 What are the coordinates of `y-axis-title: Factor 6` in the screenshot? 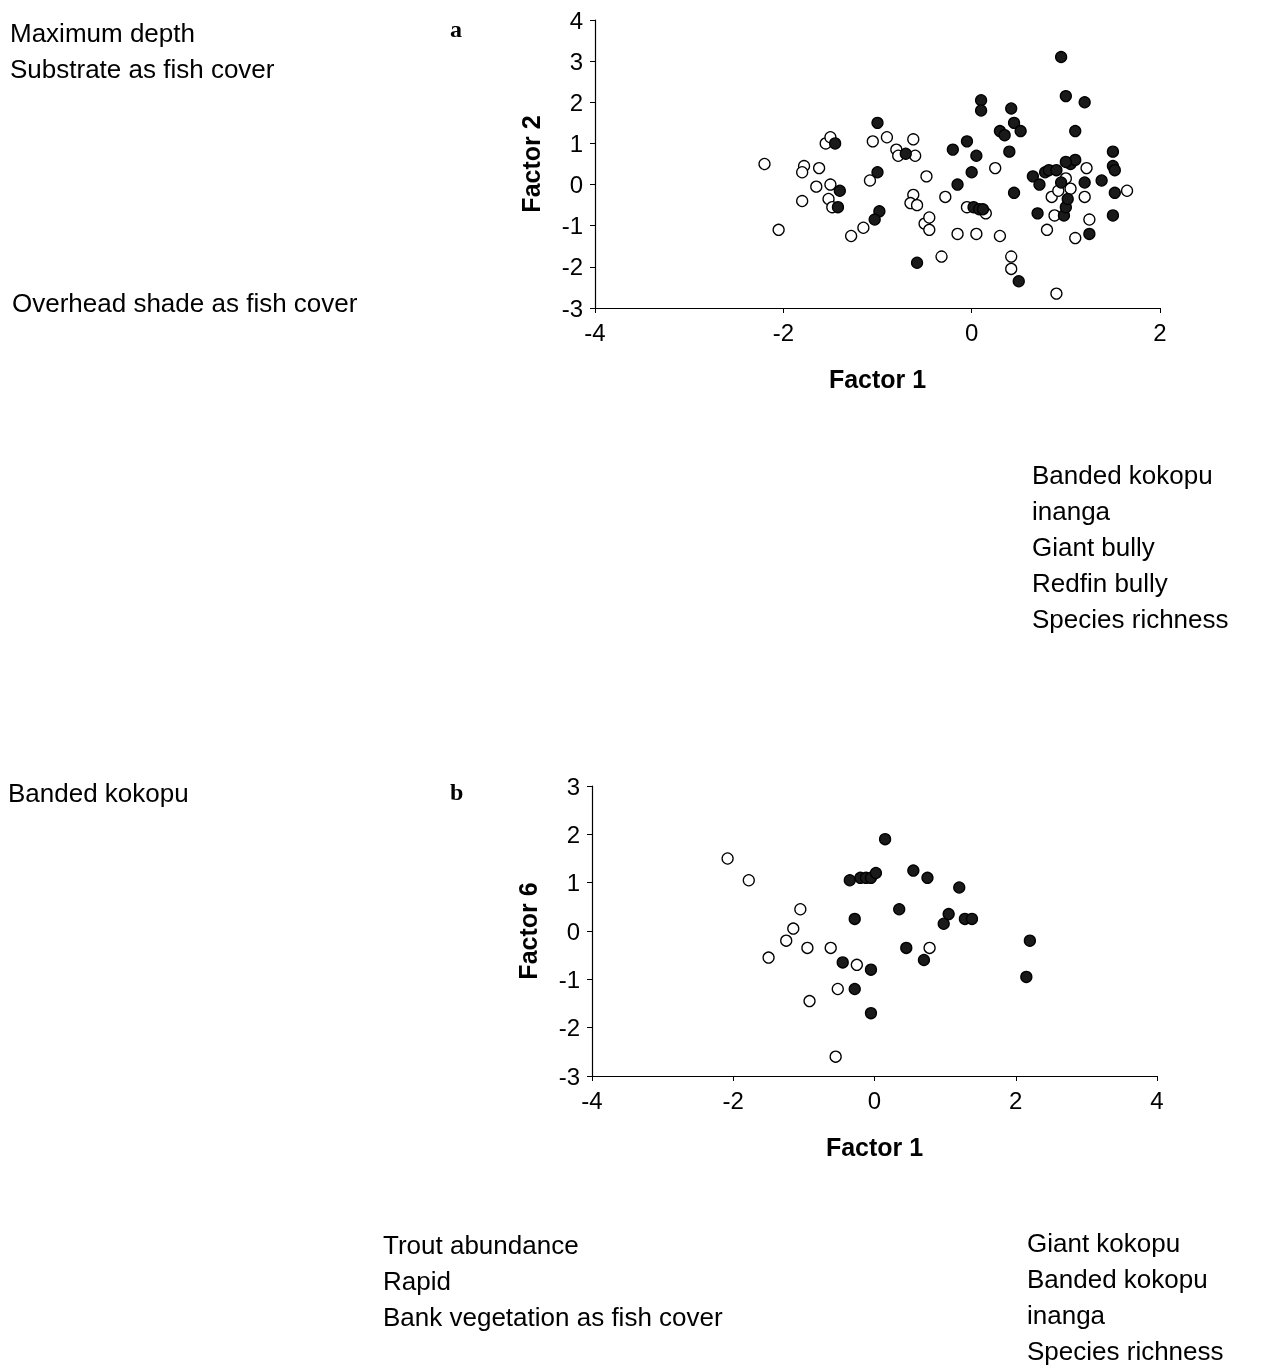 It's located at (527, 931).